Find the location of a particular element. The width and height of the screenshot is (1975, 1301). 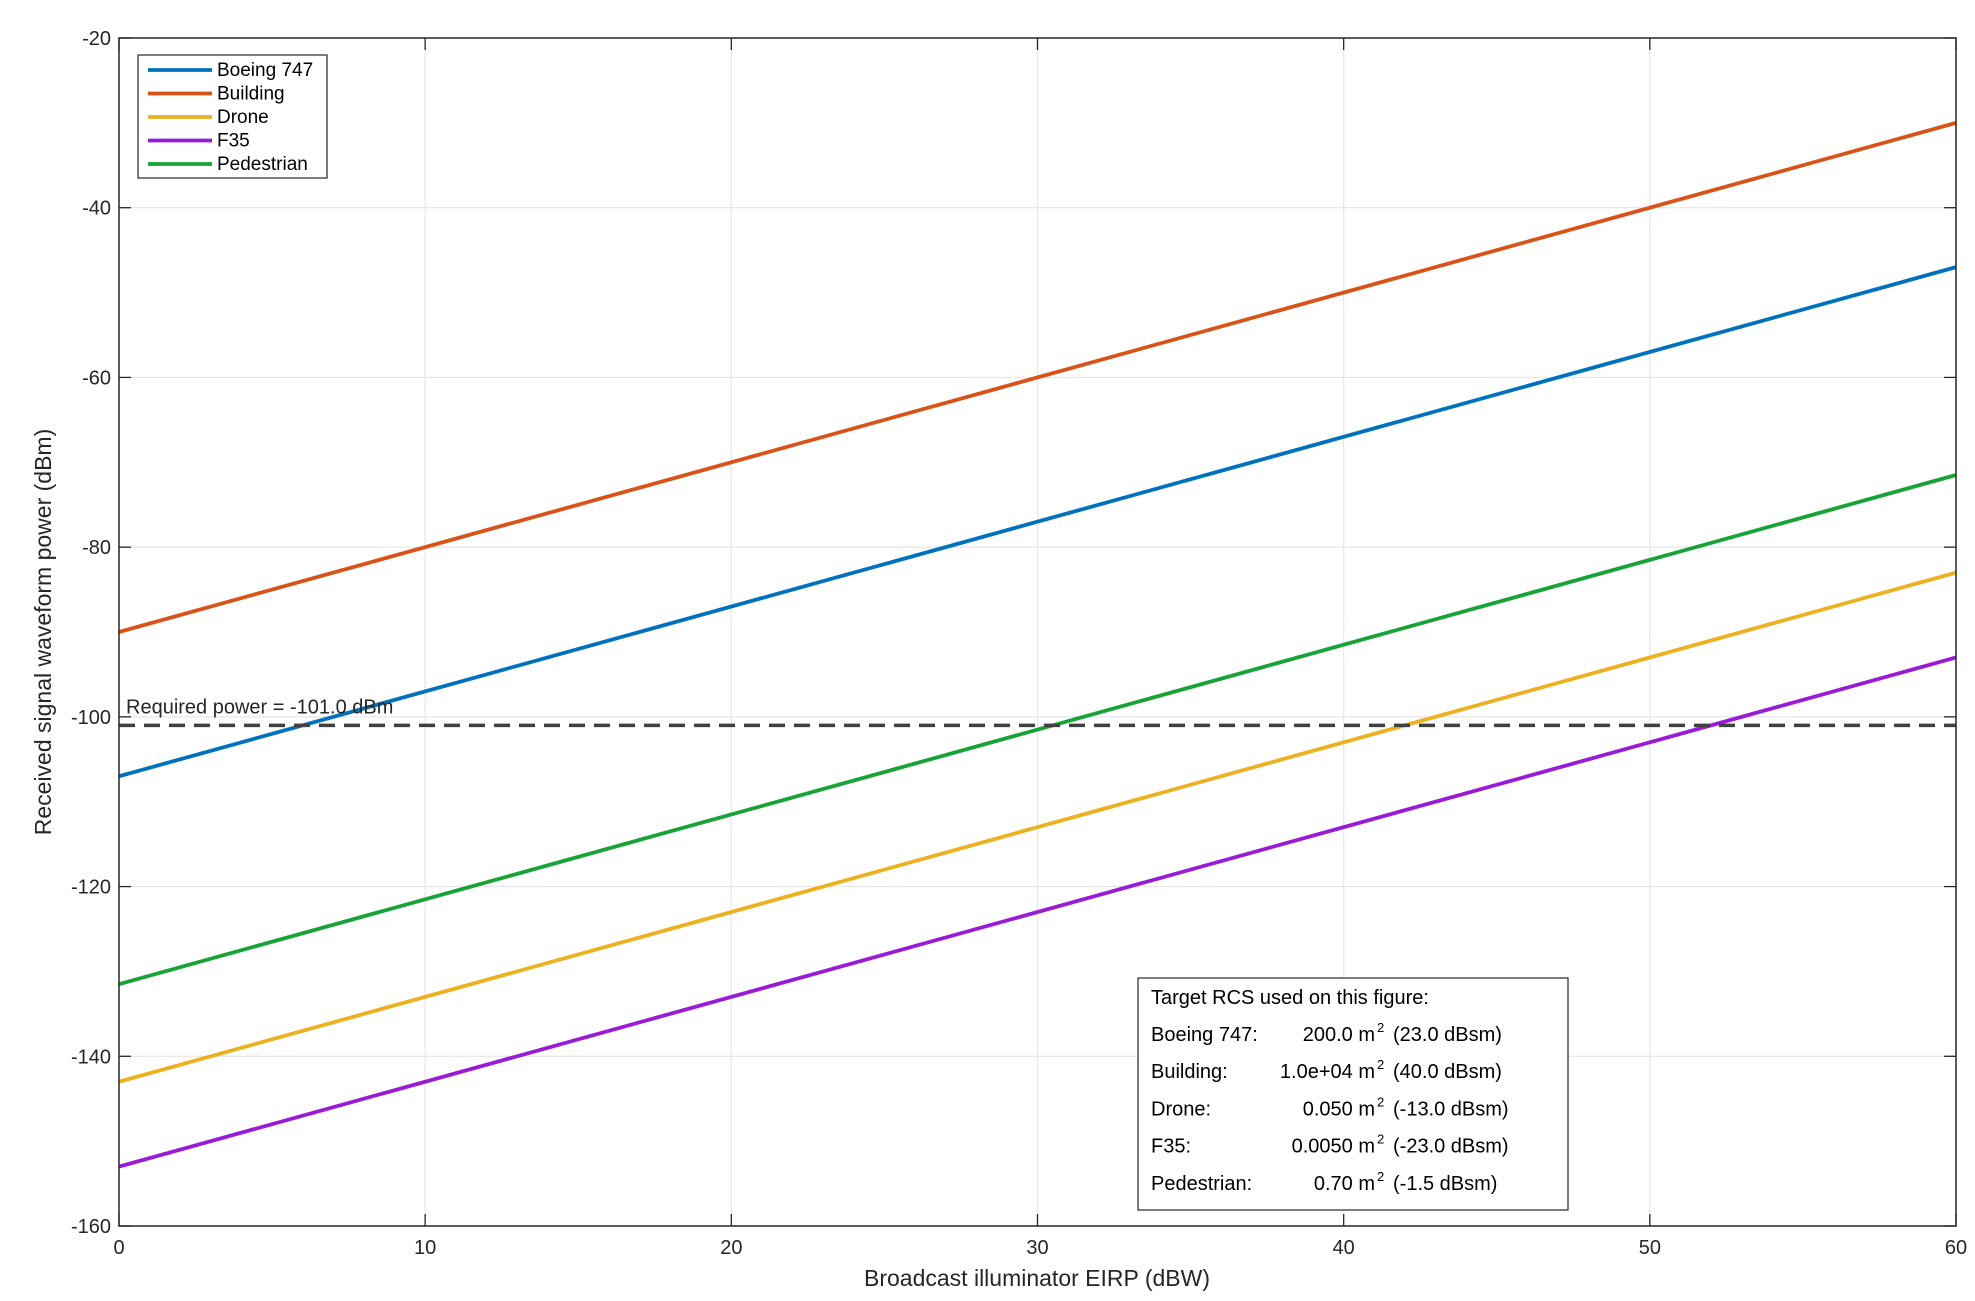

y-tick-label: -20 is located at coordinates (96, 39).